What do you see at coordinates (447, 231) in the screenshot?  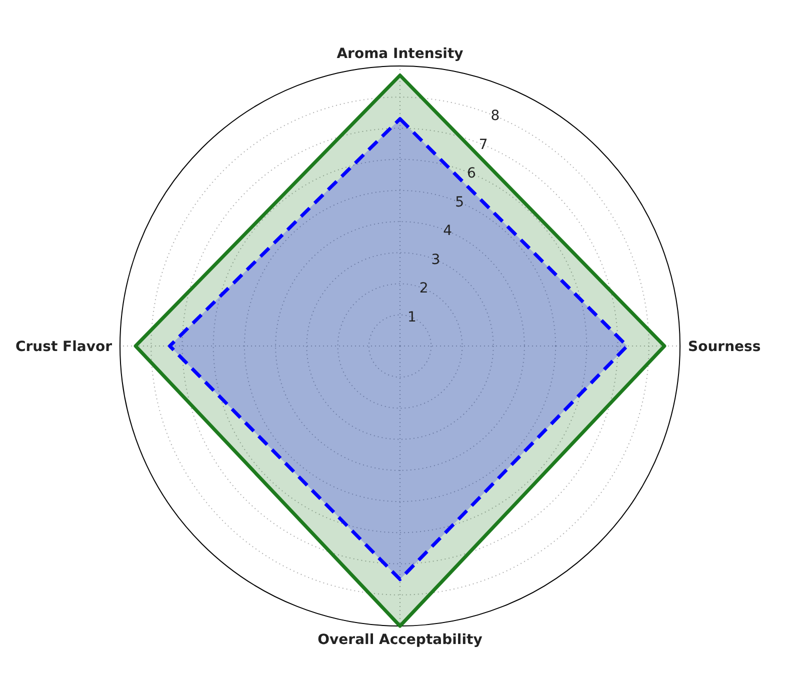 I see `y-tick-label: 4` at bounding box center [447, 231].